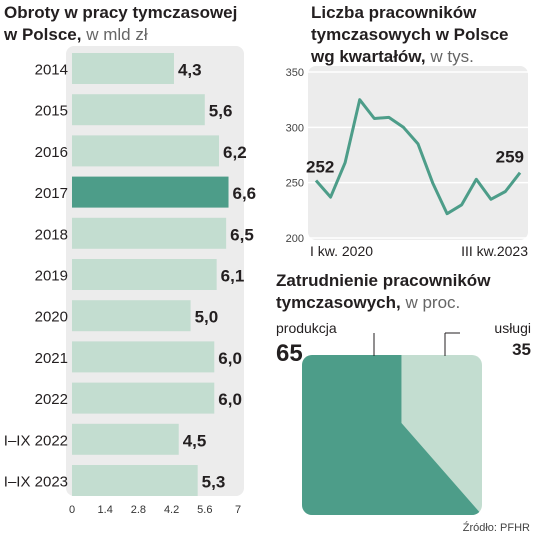  Describe the element at coordinates (433, 302) in the screenshot. I see `share-chart-unit: w proc.` at that location.